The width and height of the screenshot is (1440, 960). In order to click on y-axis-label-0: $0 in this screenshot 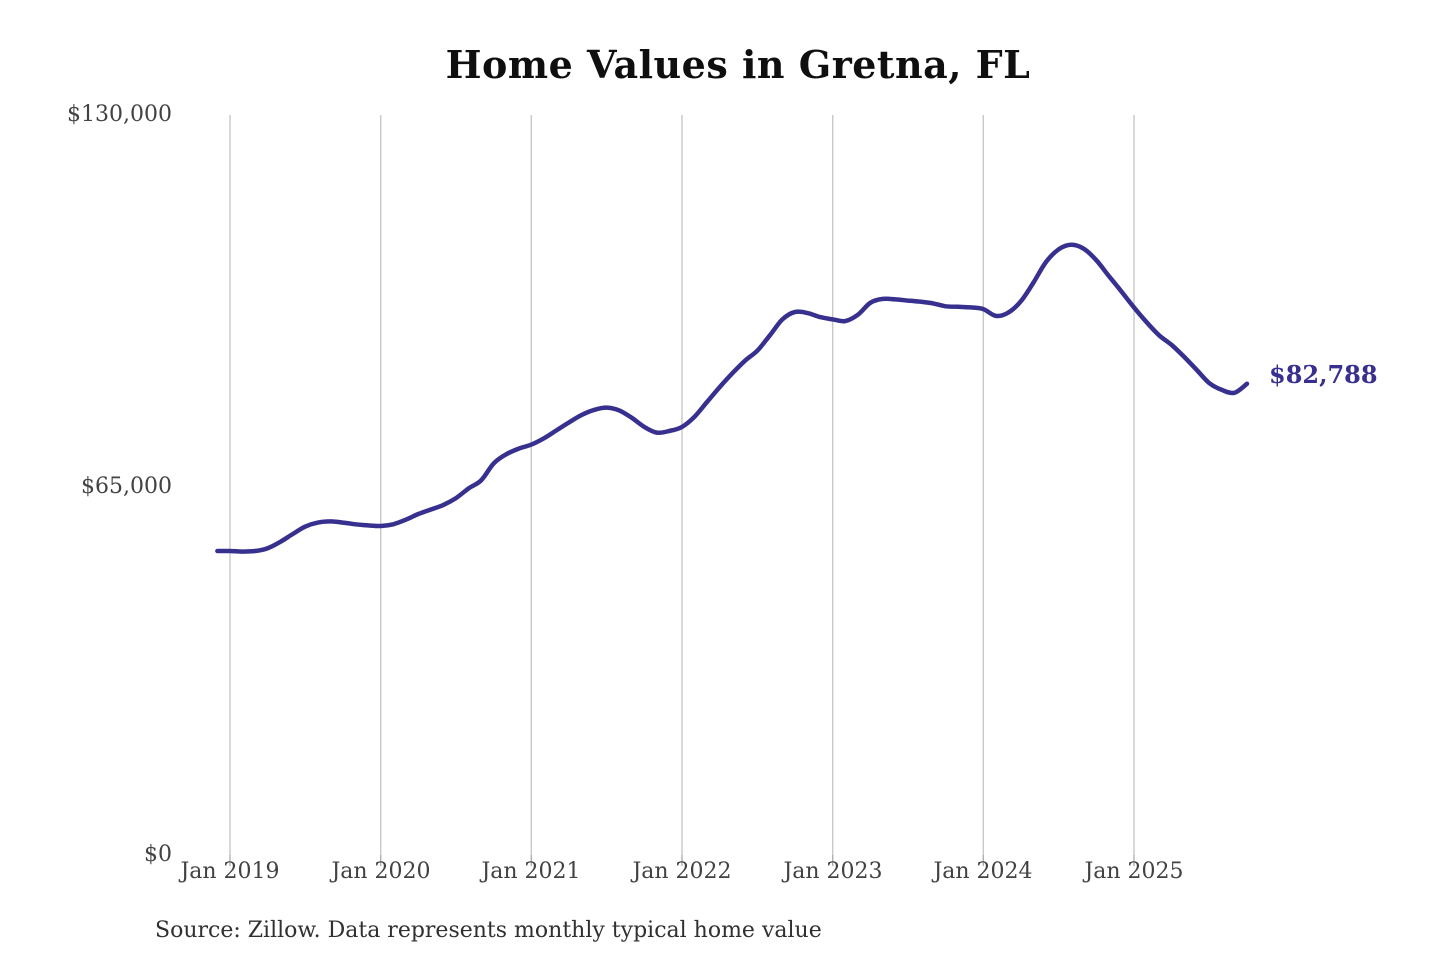, I will do `click(158, 854)`.